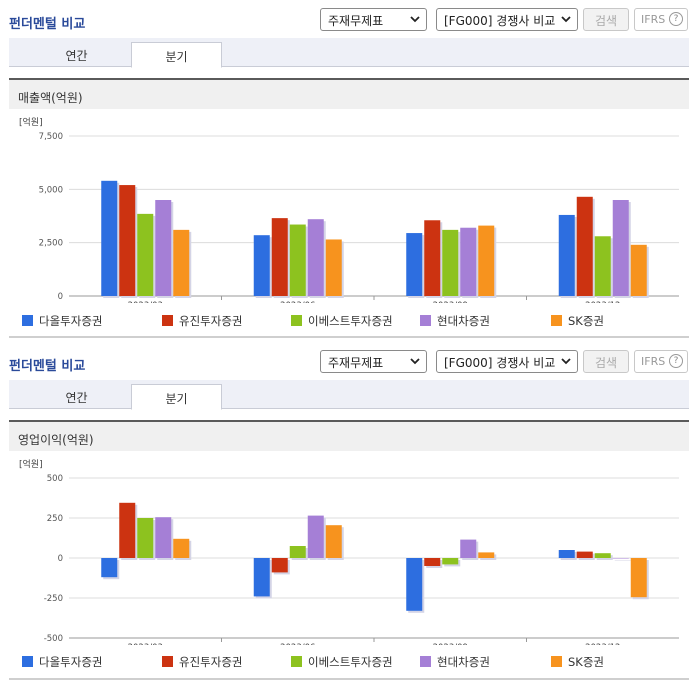  I want to click on peer-select-value: [FG000] 경쟁사 비교, so click(500, 21).